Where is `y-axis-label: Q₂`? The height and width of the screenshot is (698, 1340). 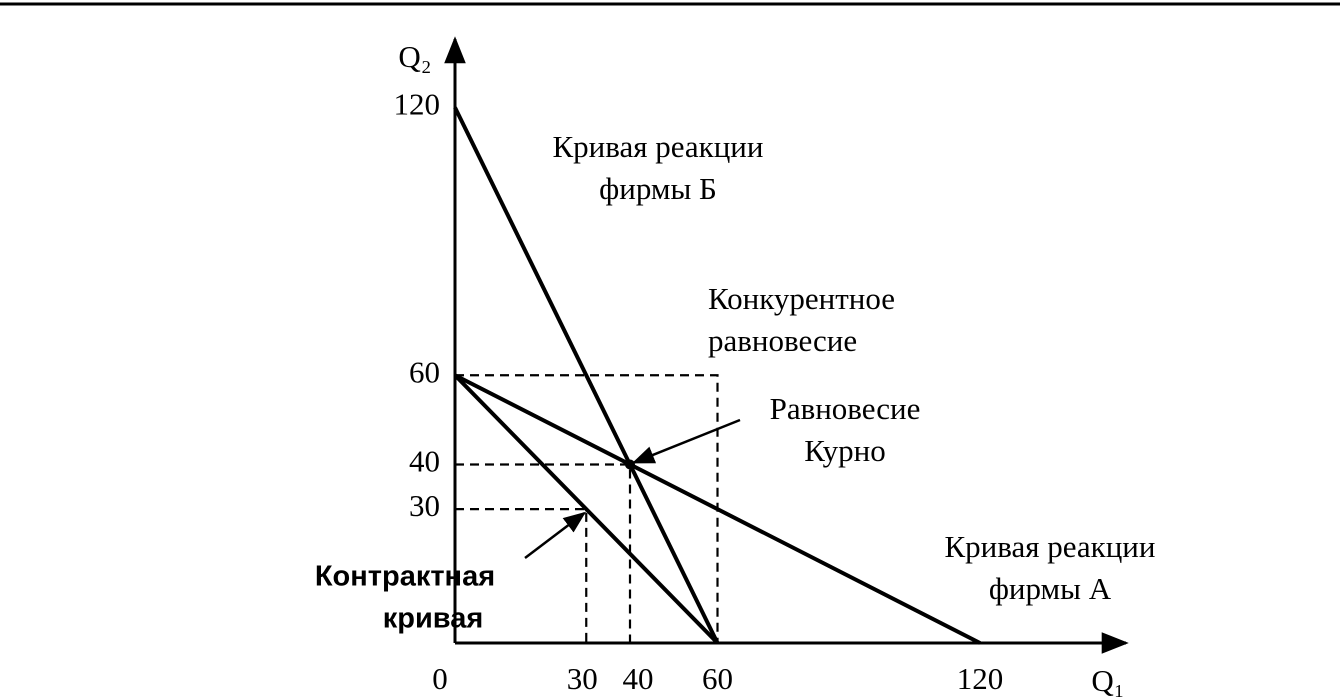 y-axis-label: Q₂ is located at coordinates (414, 56).